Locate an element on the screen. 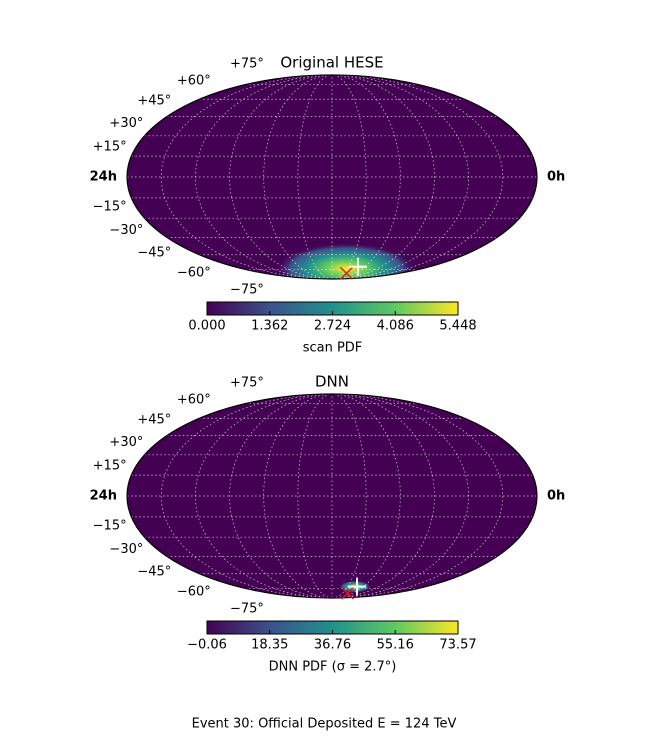 The width and height of the screenshot is (648, 756). colorbar-tick-label: 5.448 is located at coordinates (457, 326).